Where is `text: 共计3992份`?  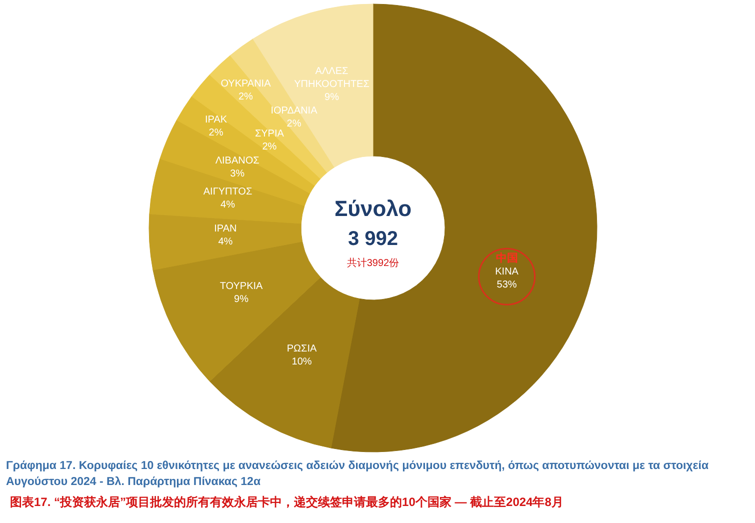
text: 共计3992份 is located at coordinates (373, 263).